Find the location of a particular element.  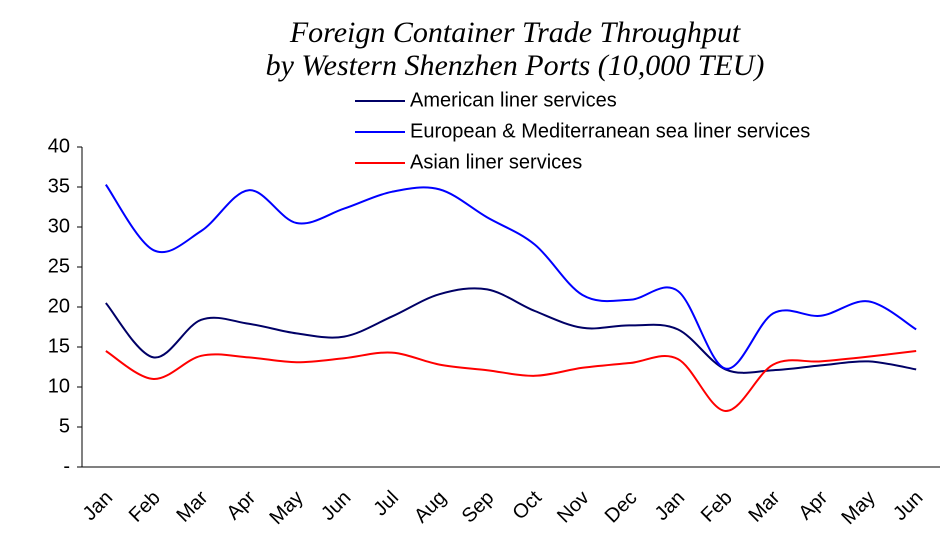

y-tick-label: 35 is located at coordinates (59, 186).